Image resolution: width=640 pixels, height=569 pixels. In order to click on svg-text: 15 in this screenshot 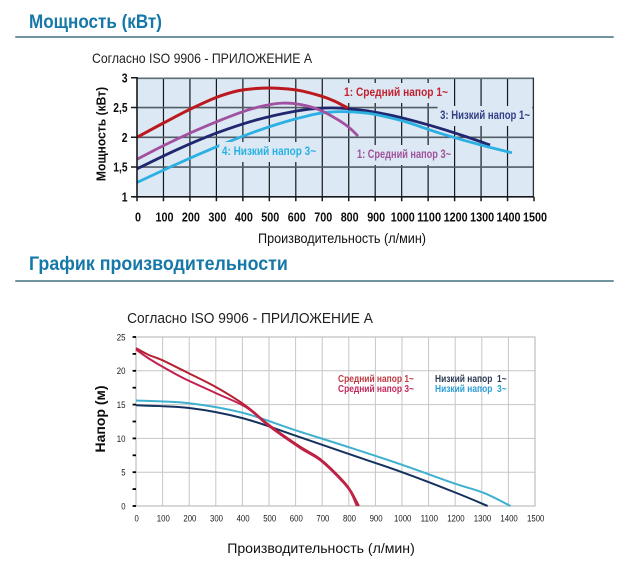, I will do `click(121, 405)`.